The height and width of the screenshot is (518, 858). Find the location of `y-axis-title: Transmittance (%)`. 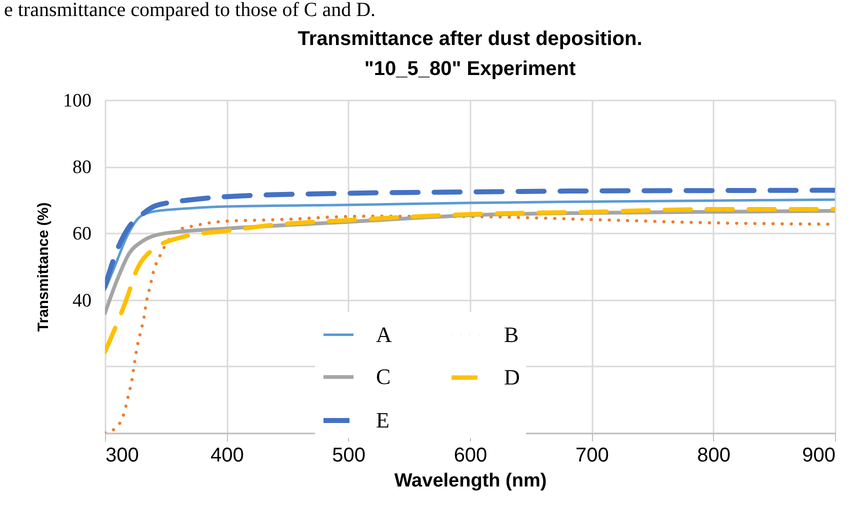

y-axis-title: Transmittance (%) is located at coordinates (43, 267).